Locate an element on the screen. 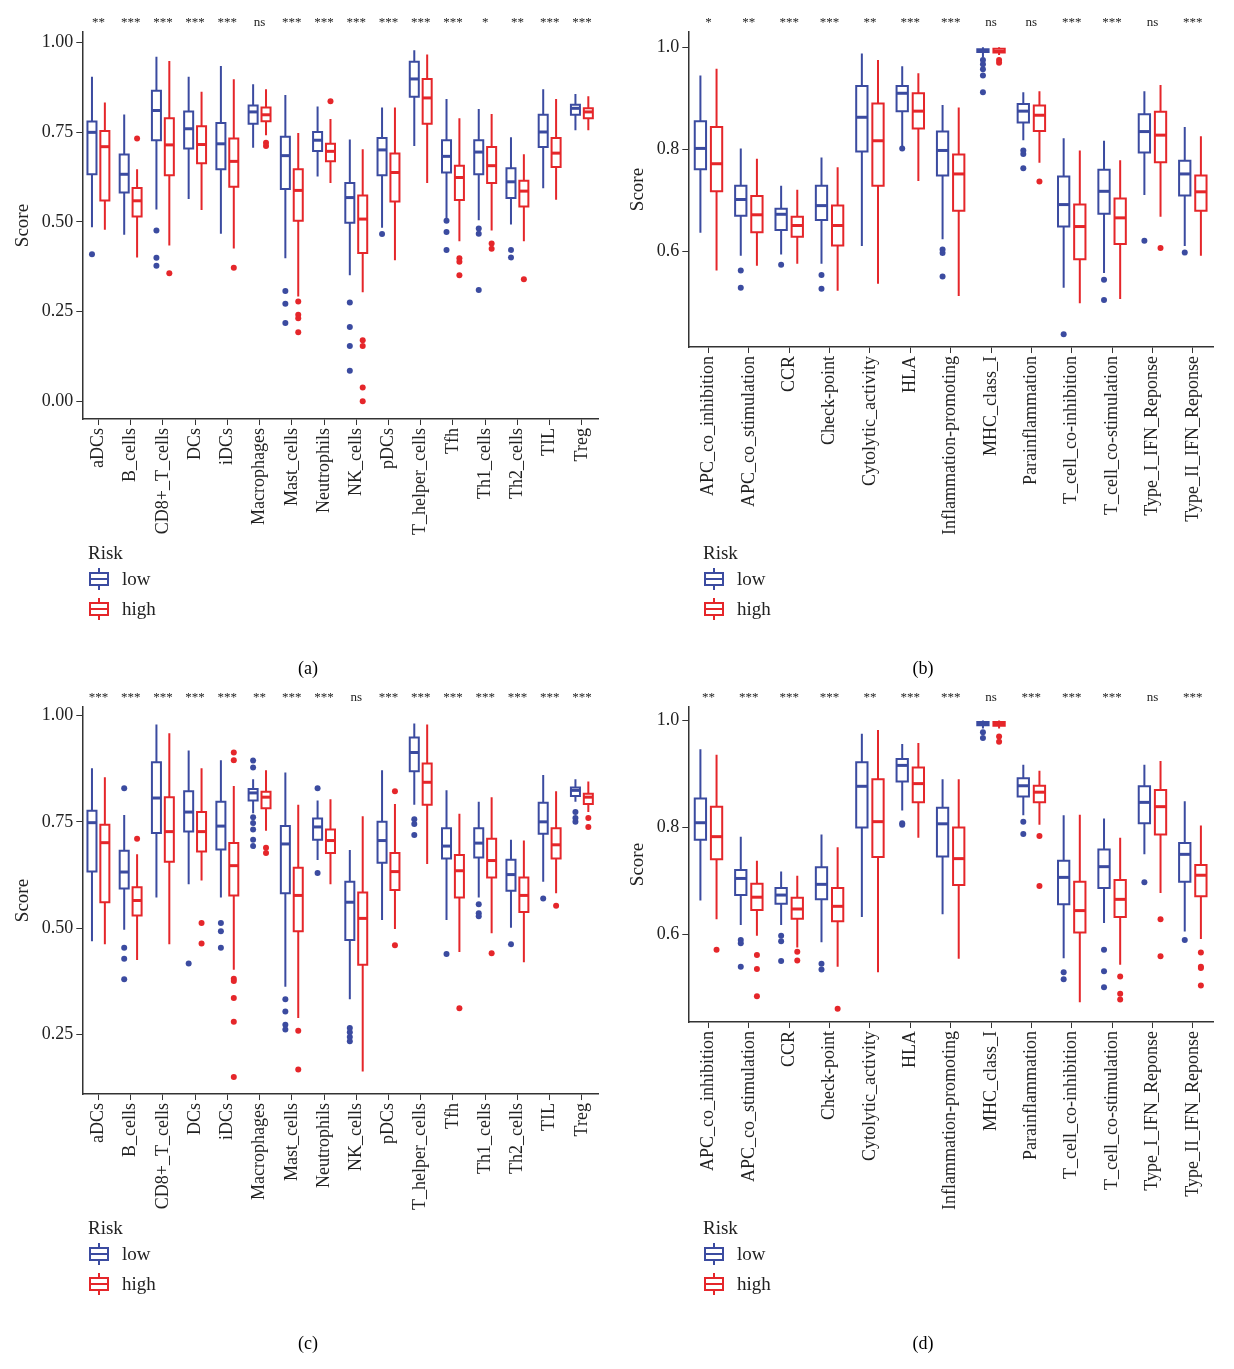  text: ** *** *** *** ** *** *** ns *** *** *** ns *** is located at coordinates (952, 696).